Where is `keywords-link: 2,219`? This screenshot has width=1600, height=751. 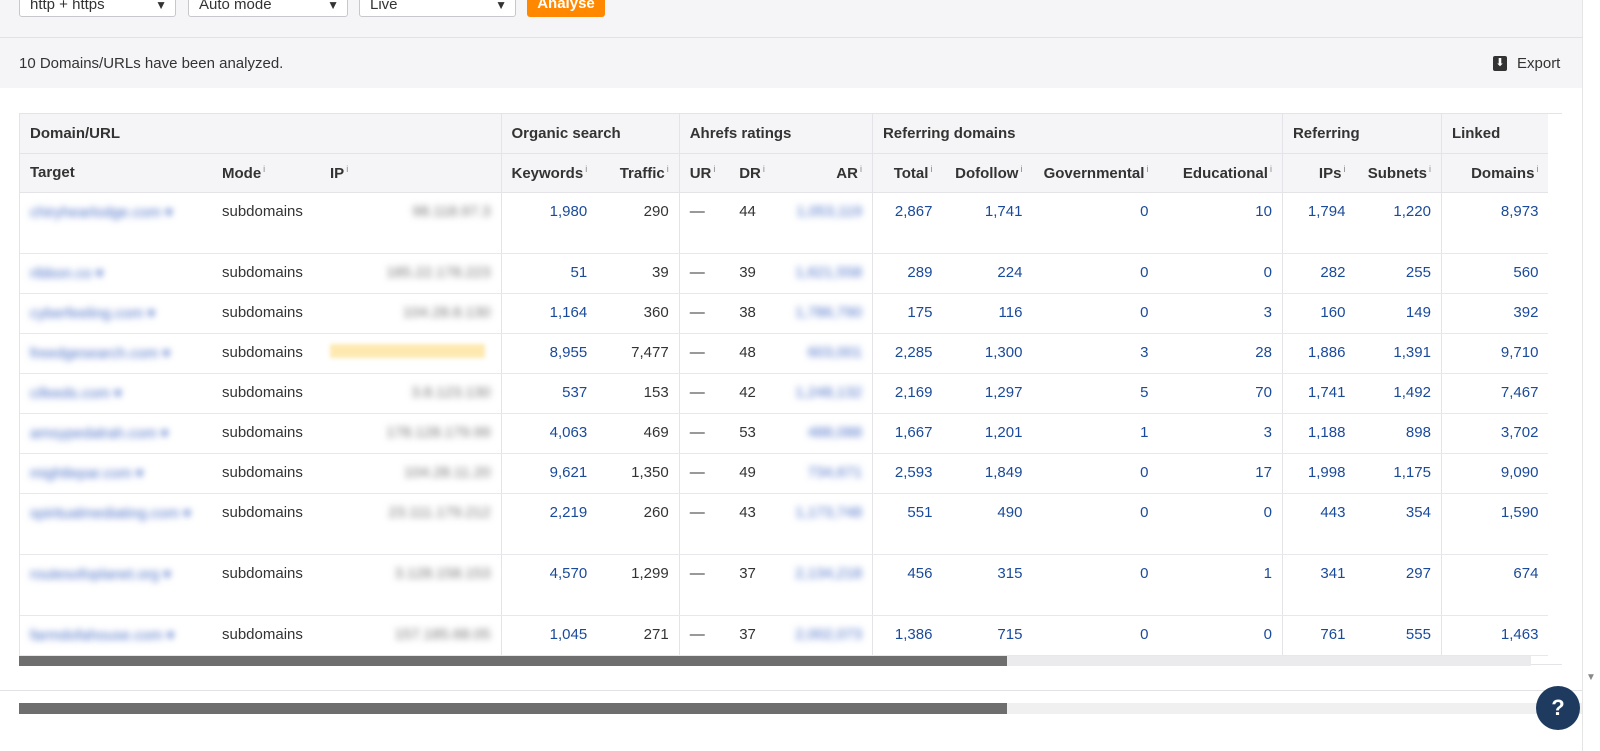
keywords-link: 2,219 is located at coordinates (549, 524).